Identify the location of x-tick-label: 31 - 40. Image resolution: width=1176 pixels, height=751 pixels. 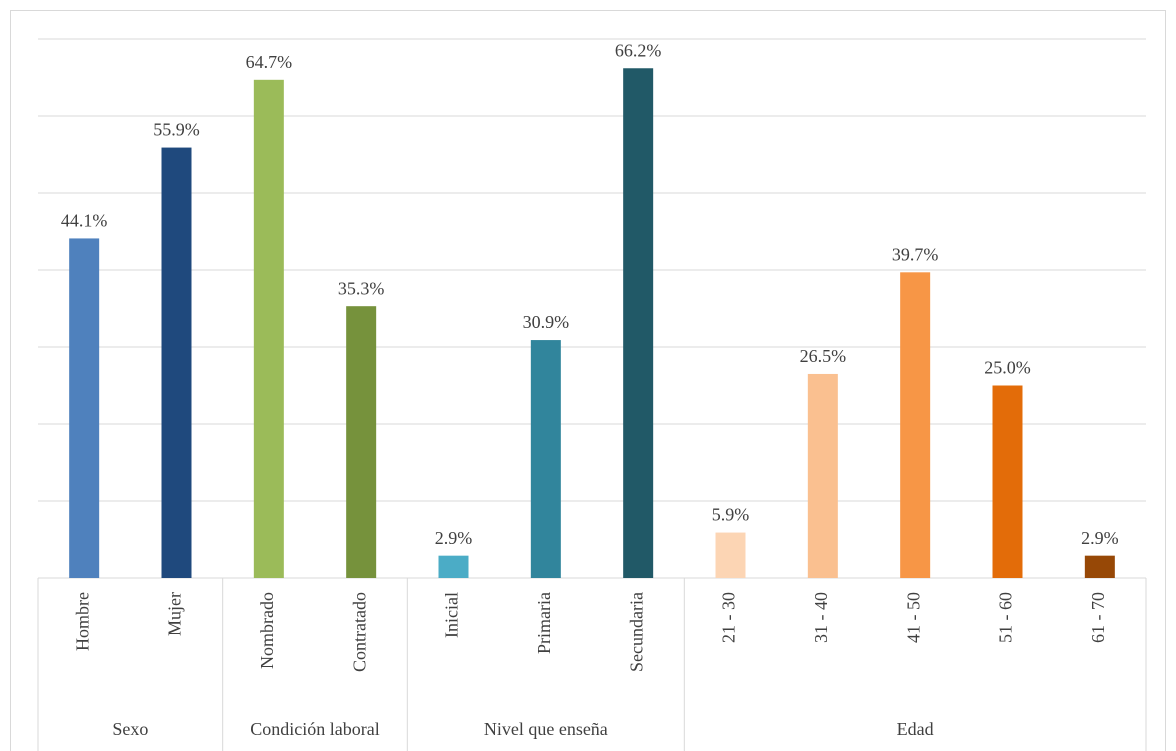
(821, 617).